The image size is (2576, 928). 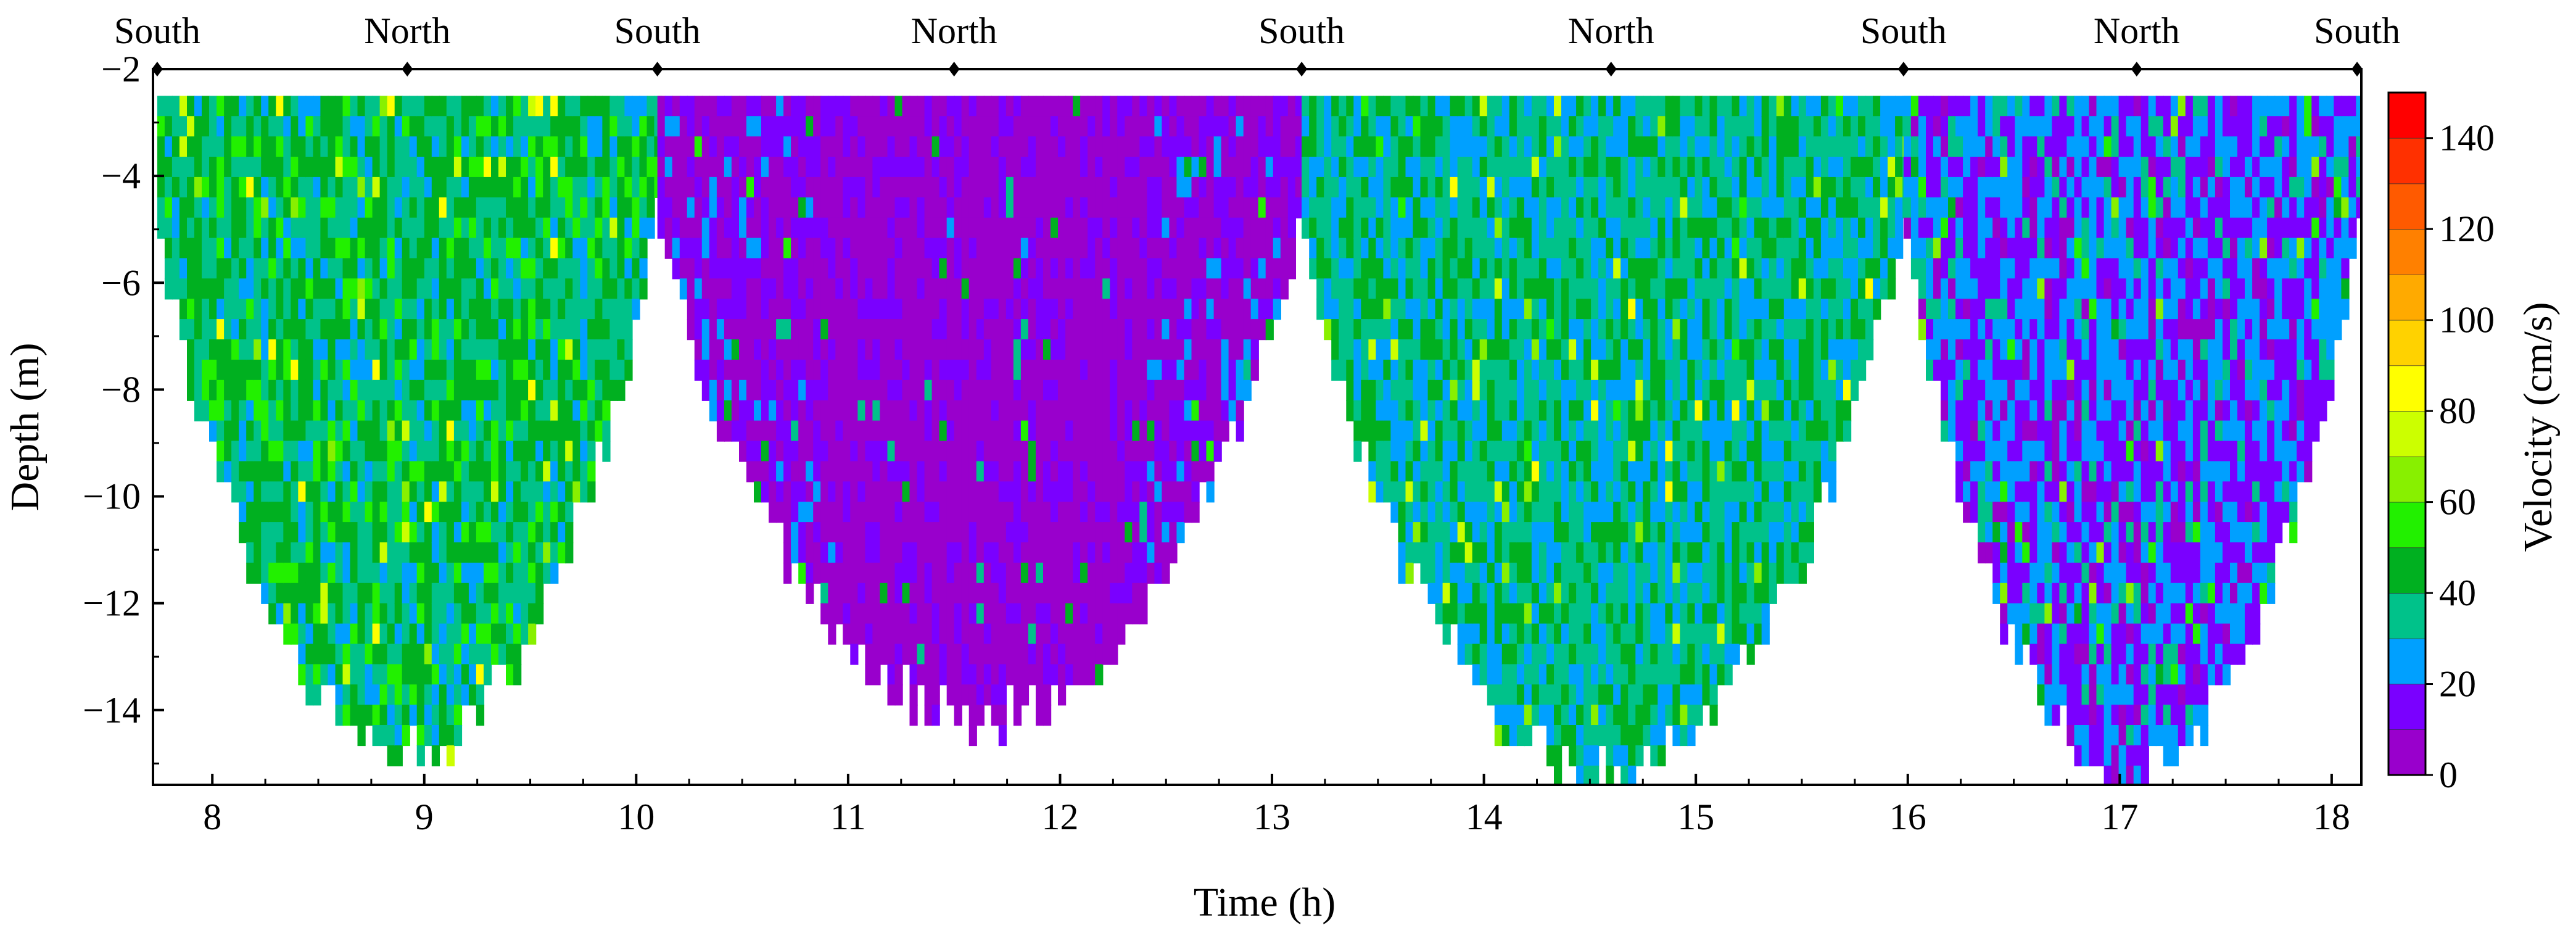 What do you see at coordinates (2457, 593) in the screenshot?
I see `colorbar-tick-label: 40` at bounding box center [2457, 593].